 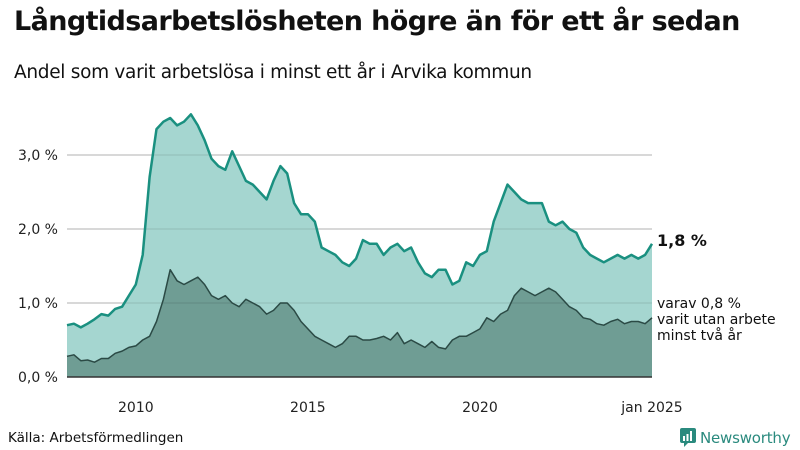 I want to click on x-tick-label: 2020, so click(x=480, y=408).